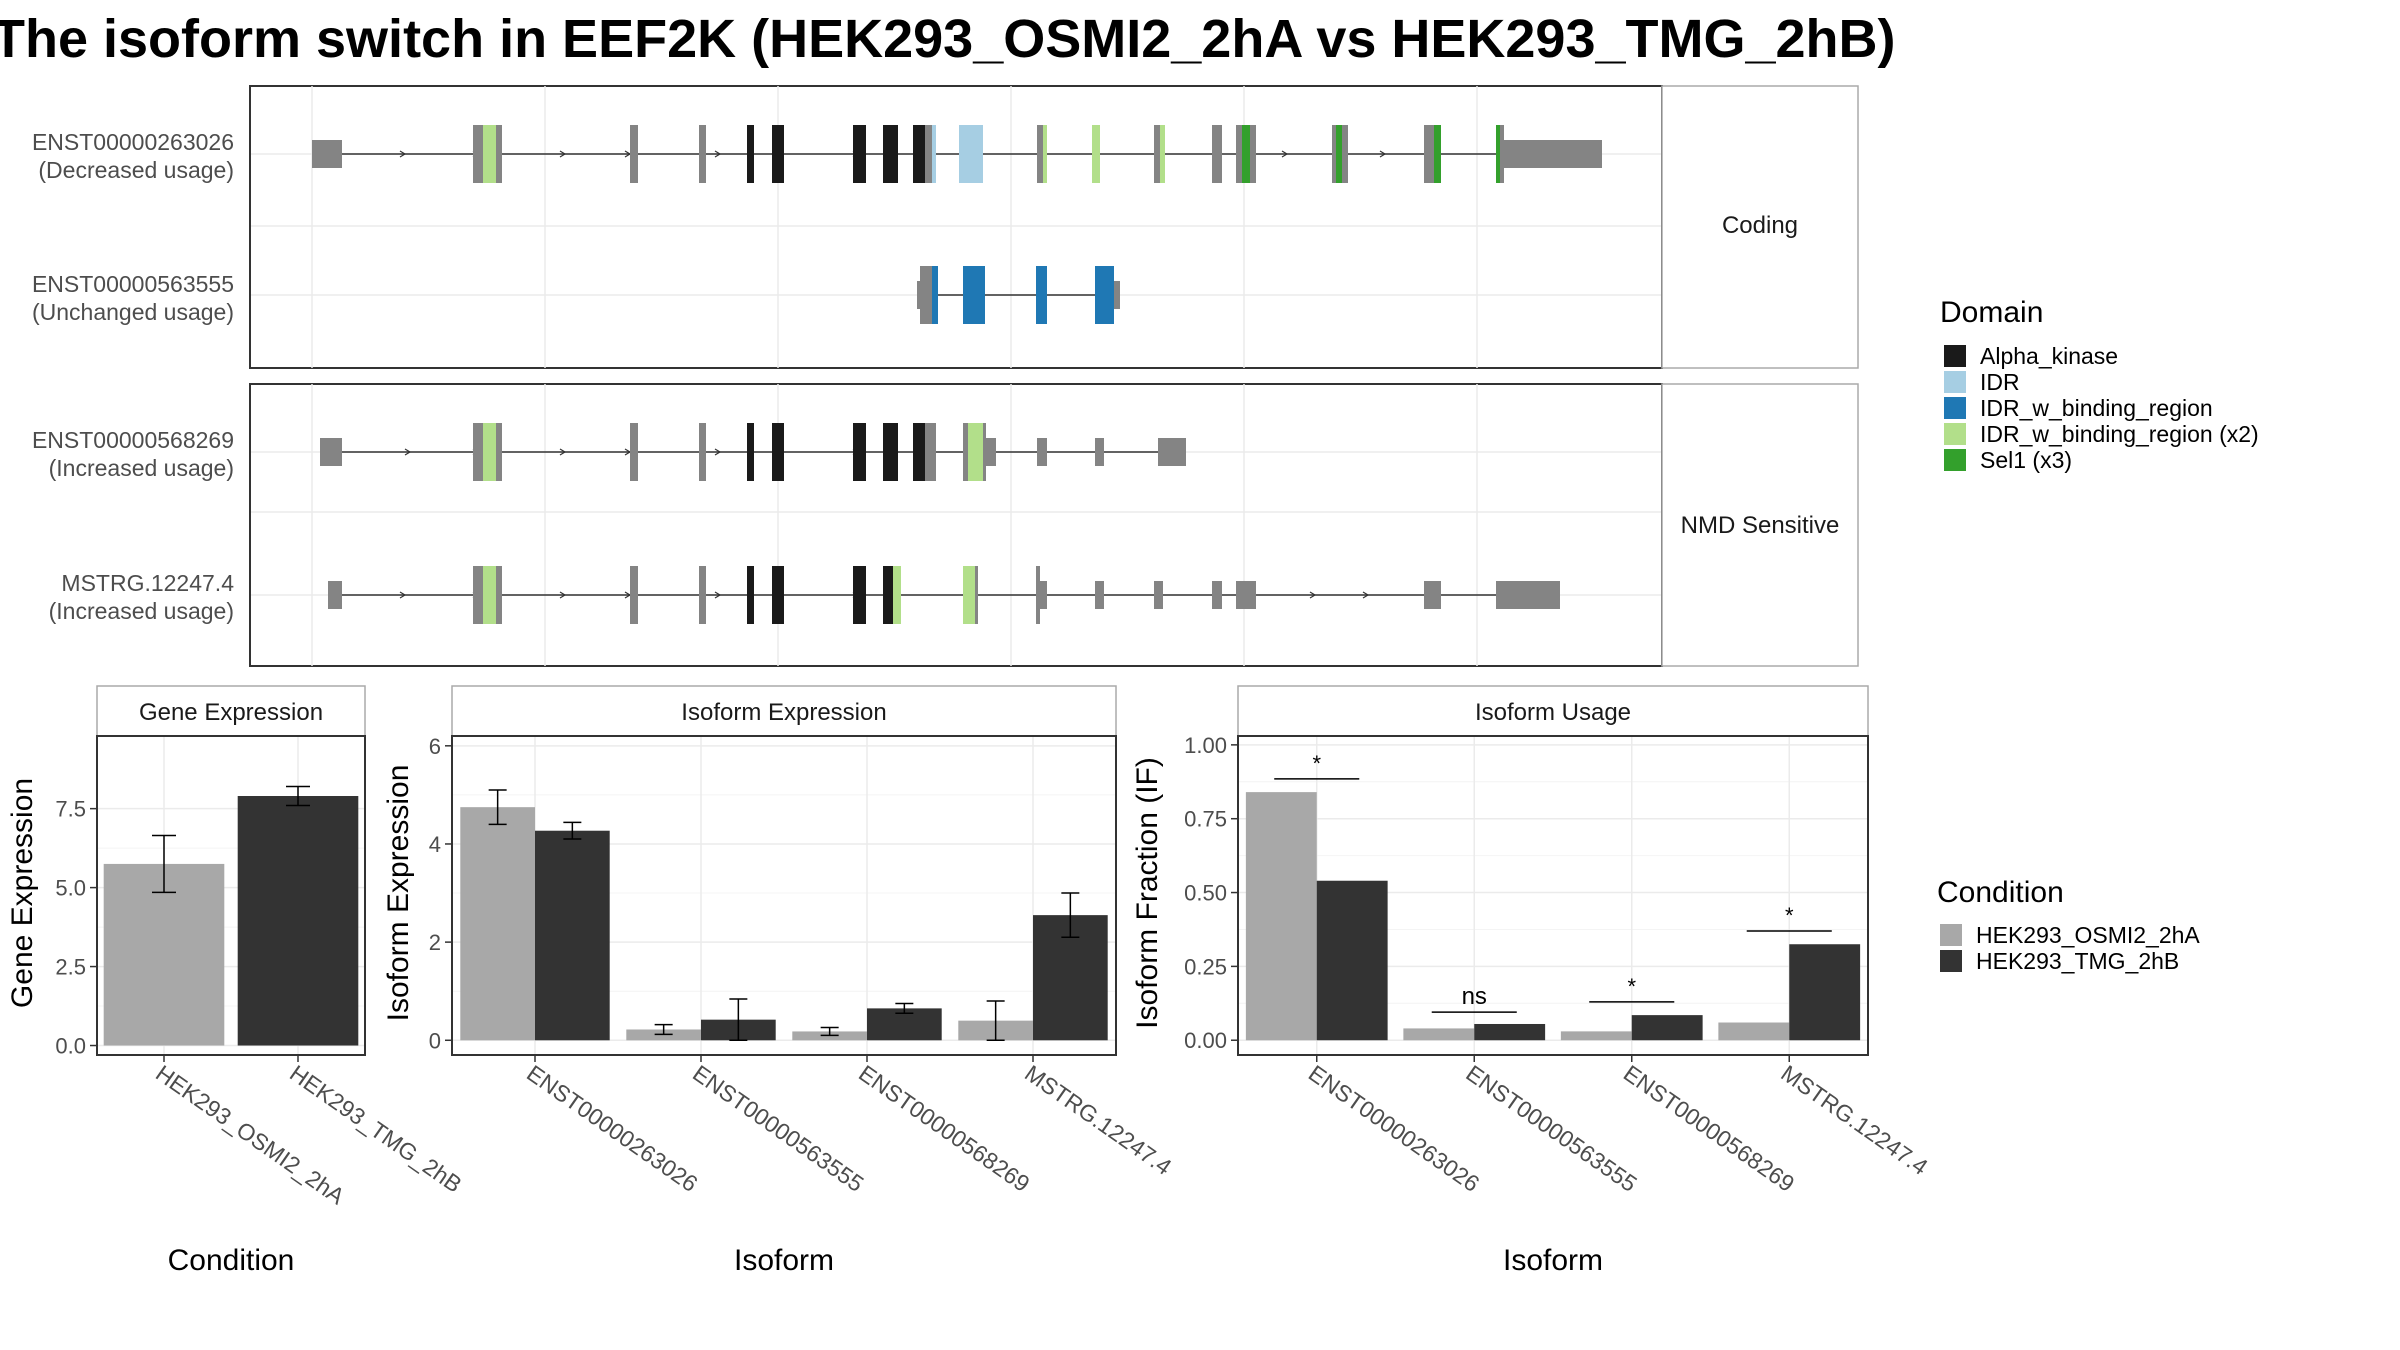 This screenshot has width=2400, height=1350. I want to click on legend-label: IDR_w_binding_region (x2), so click(2119, 434).